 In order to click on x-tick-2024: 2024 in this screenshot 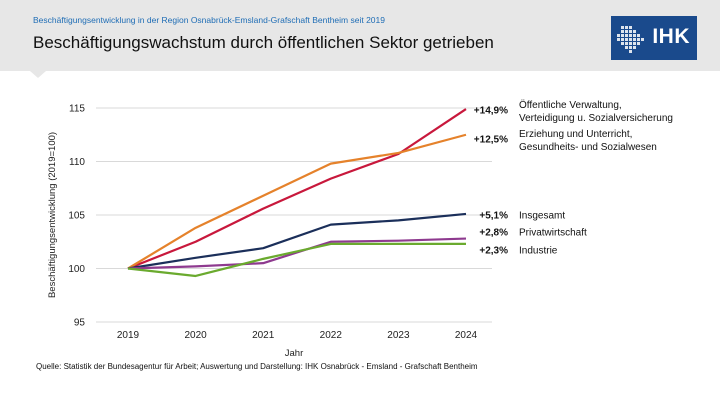, I will do `click(466, 335)`.